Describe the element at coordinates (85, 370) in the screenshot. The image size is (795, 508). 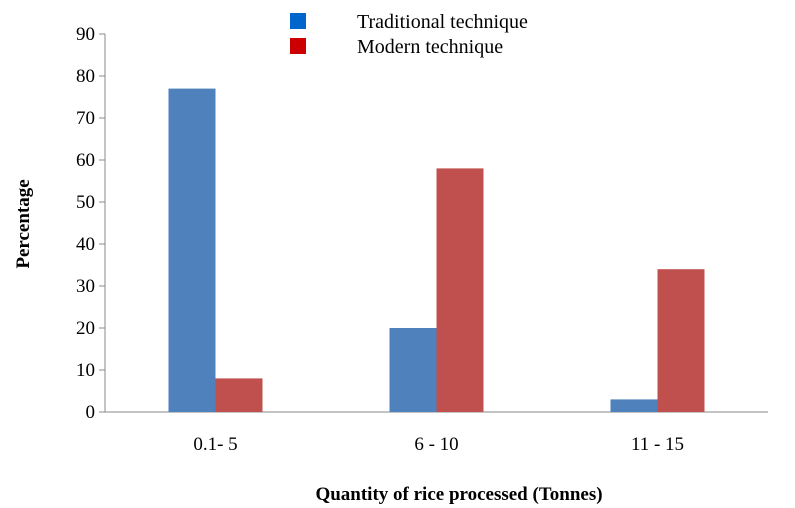
I see `y-tick-label: 10` at that location.